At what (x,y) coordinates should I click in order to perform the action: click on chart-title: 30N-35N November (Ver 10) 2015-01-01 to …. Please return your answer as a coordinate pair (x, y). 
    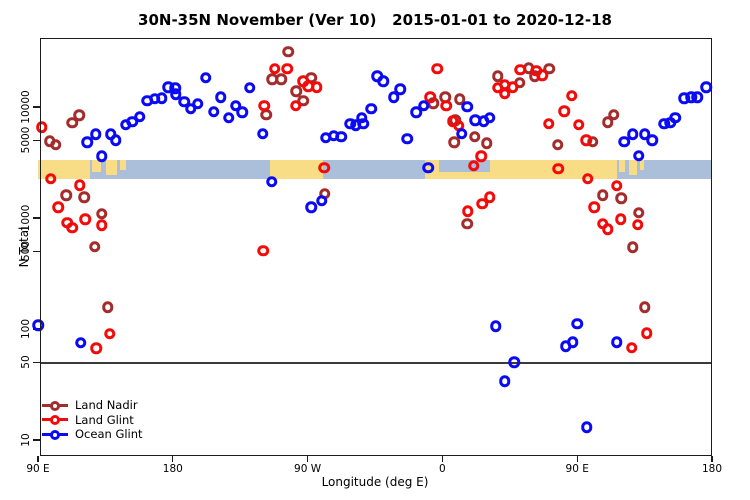
    Looking at the image, I should click on (375, 20).